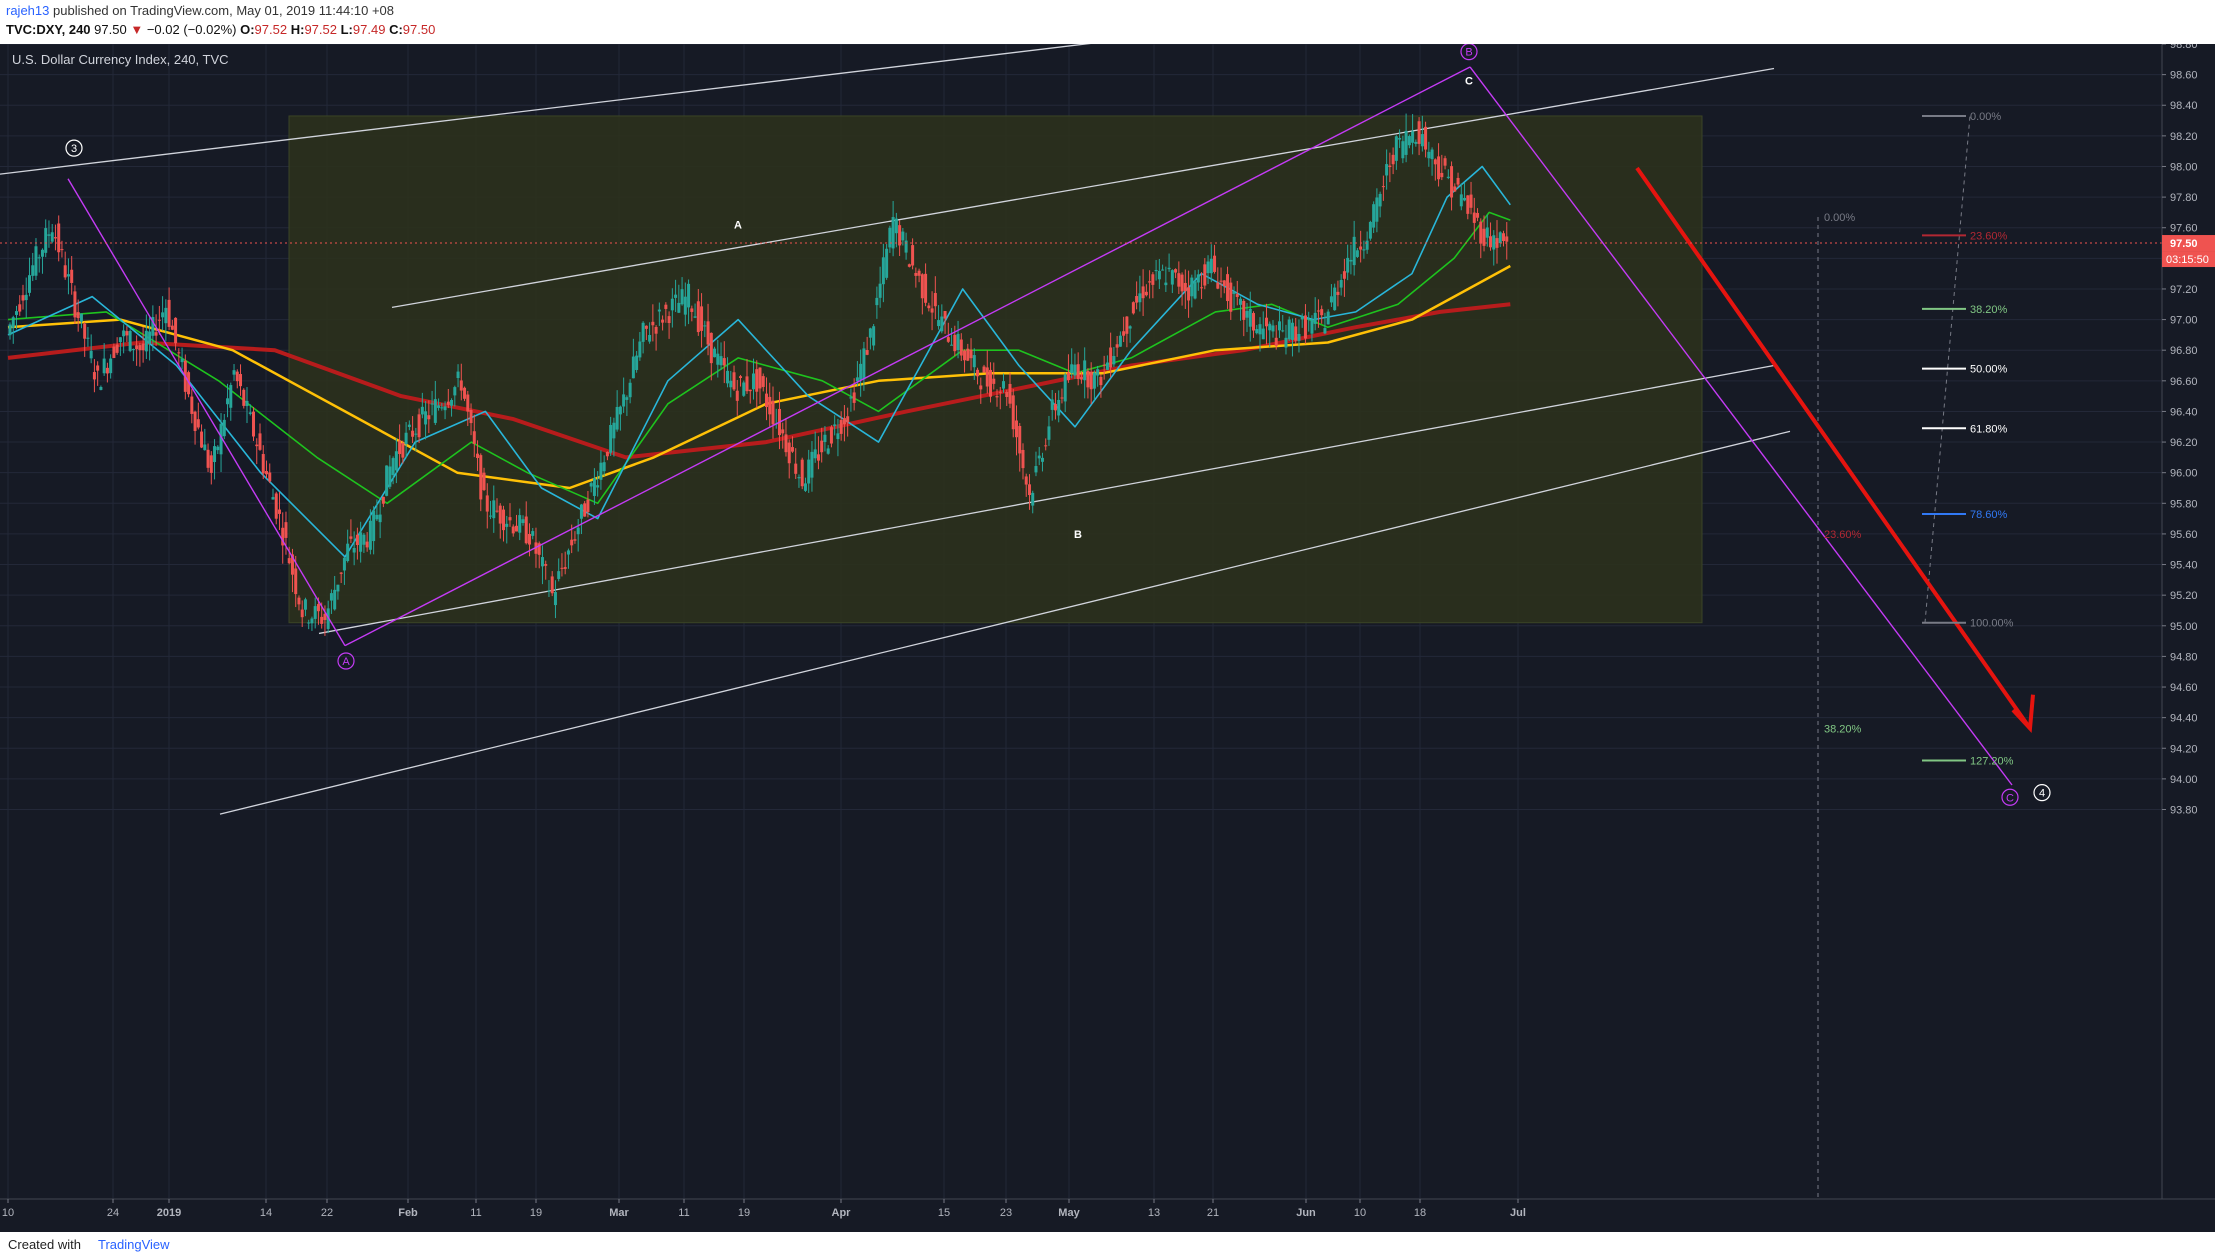 The image size is (2215, 1258). What do you see at coordinates (191, 29) in the screenshot?
I see `change-value: −0.02 (−0.02%)` at bounding box center [191, 29].